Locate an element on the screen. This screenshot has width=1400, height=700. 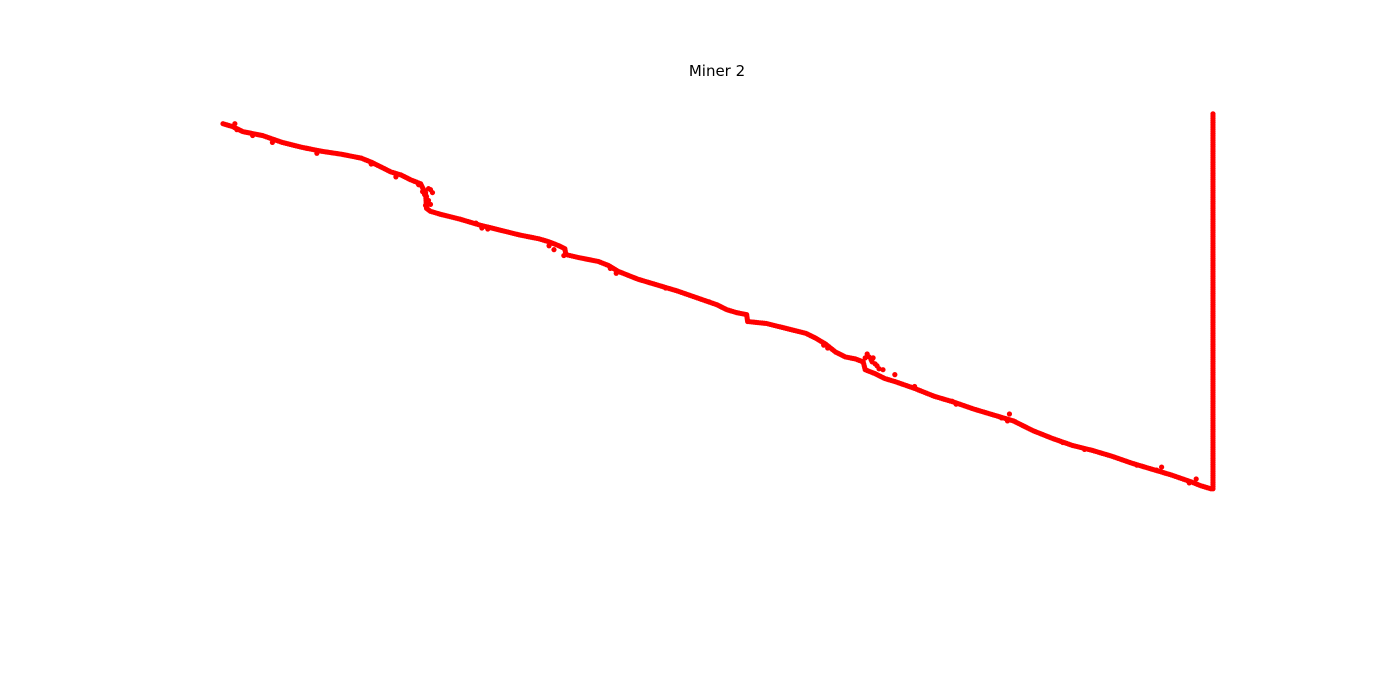
chart-title: Miner 2 is located at coordinates (717, 71).